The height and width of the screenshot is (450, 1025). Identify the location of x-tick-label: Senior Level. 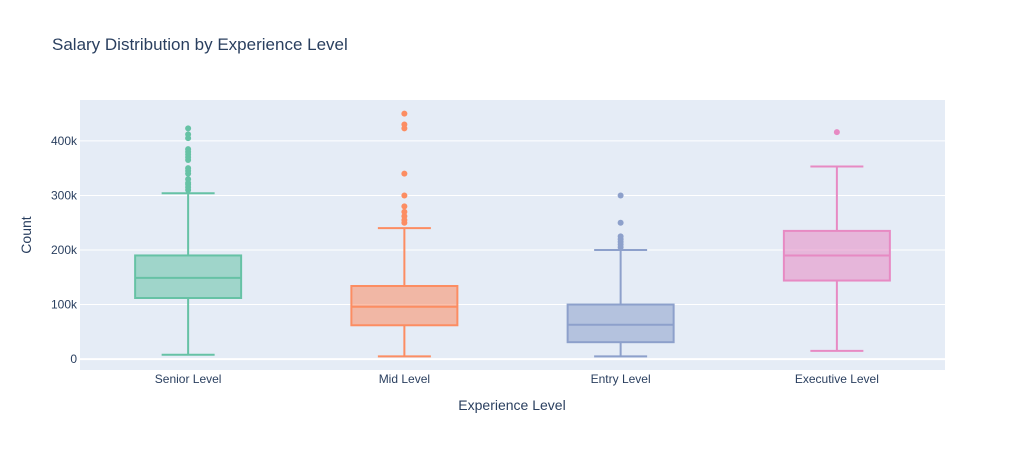
(188, 379).